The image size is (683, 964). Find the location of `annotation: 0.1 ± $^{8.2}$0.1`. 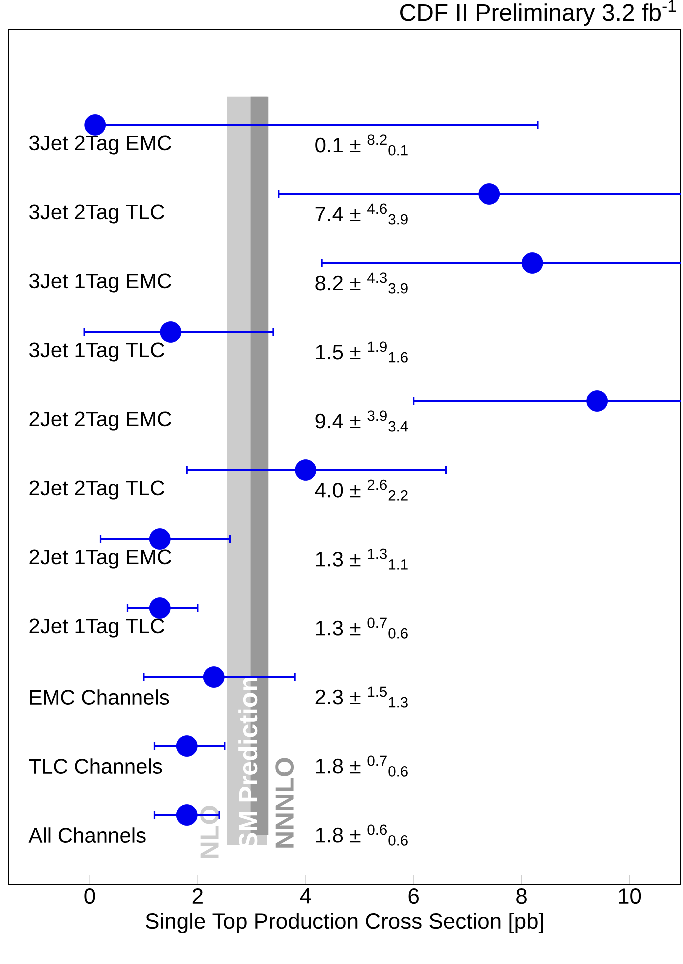

annotation: 0.1 ± $^{8.2}$0.1 is located at coordinates (362, 145).